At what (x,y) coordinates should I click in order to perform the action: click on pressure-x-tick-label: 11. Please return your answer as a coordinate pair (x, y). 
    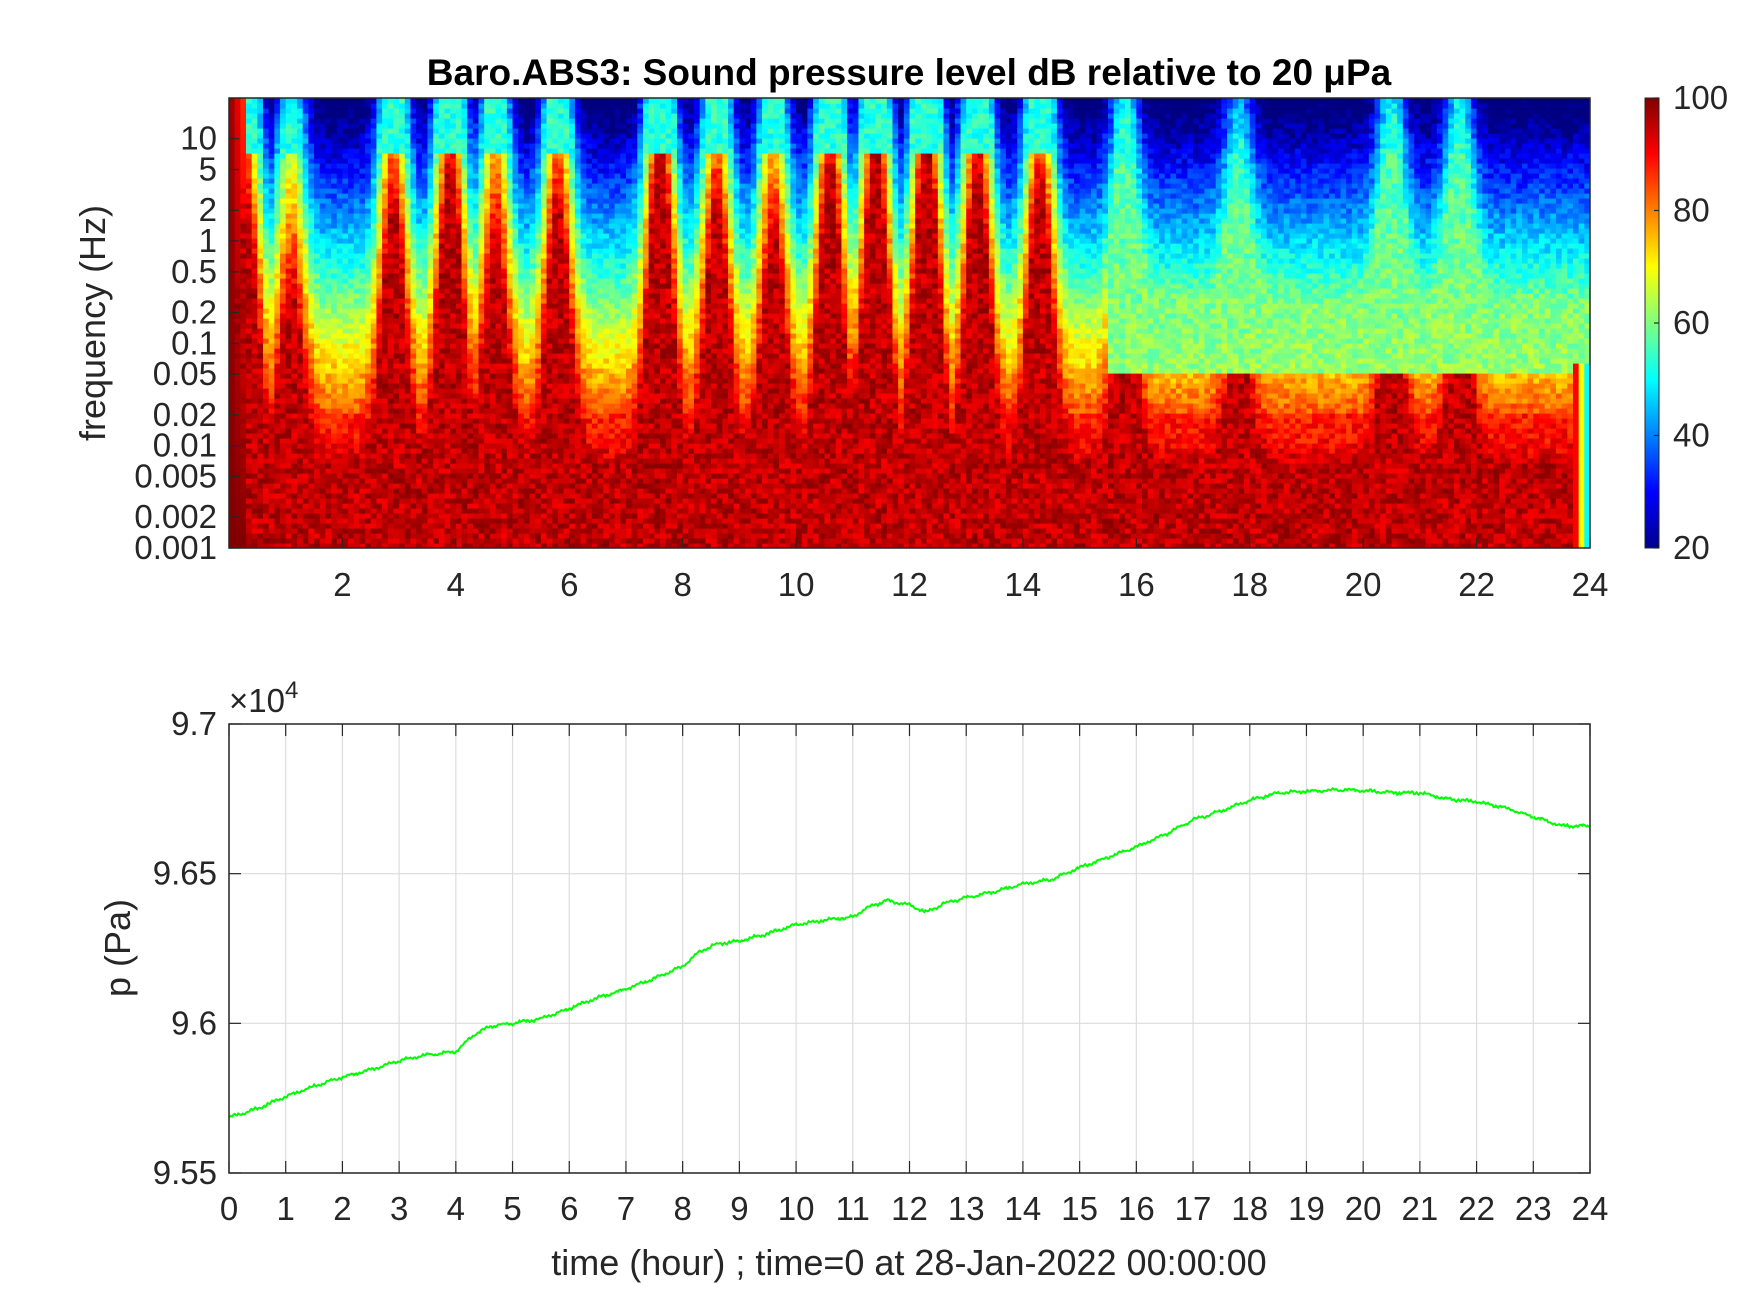
    Looking at the image, I should click on (853, 1208).